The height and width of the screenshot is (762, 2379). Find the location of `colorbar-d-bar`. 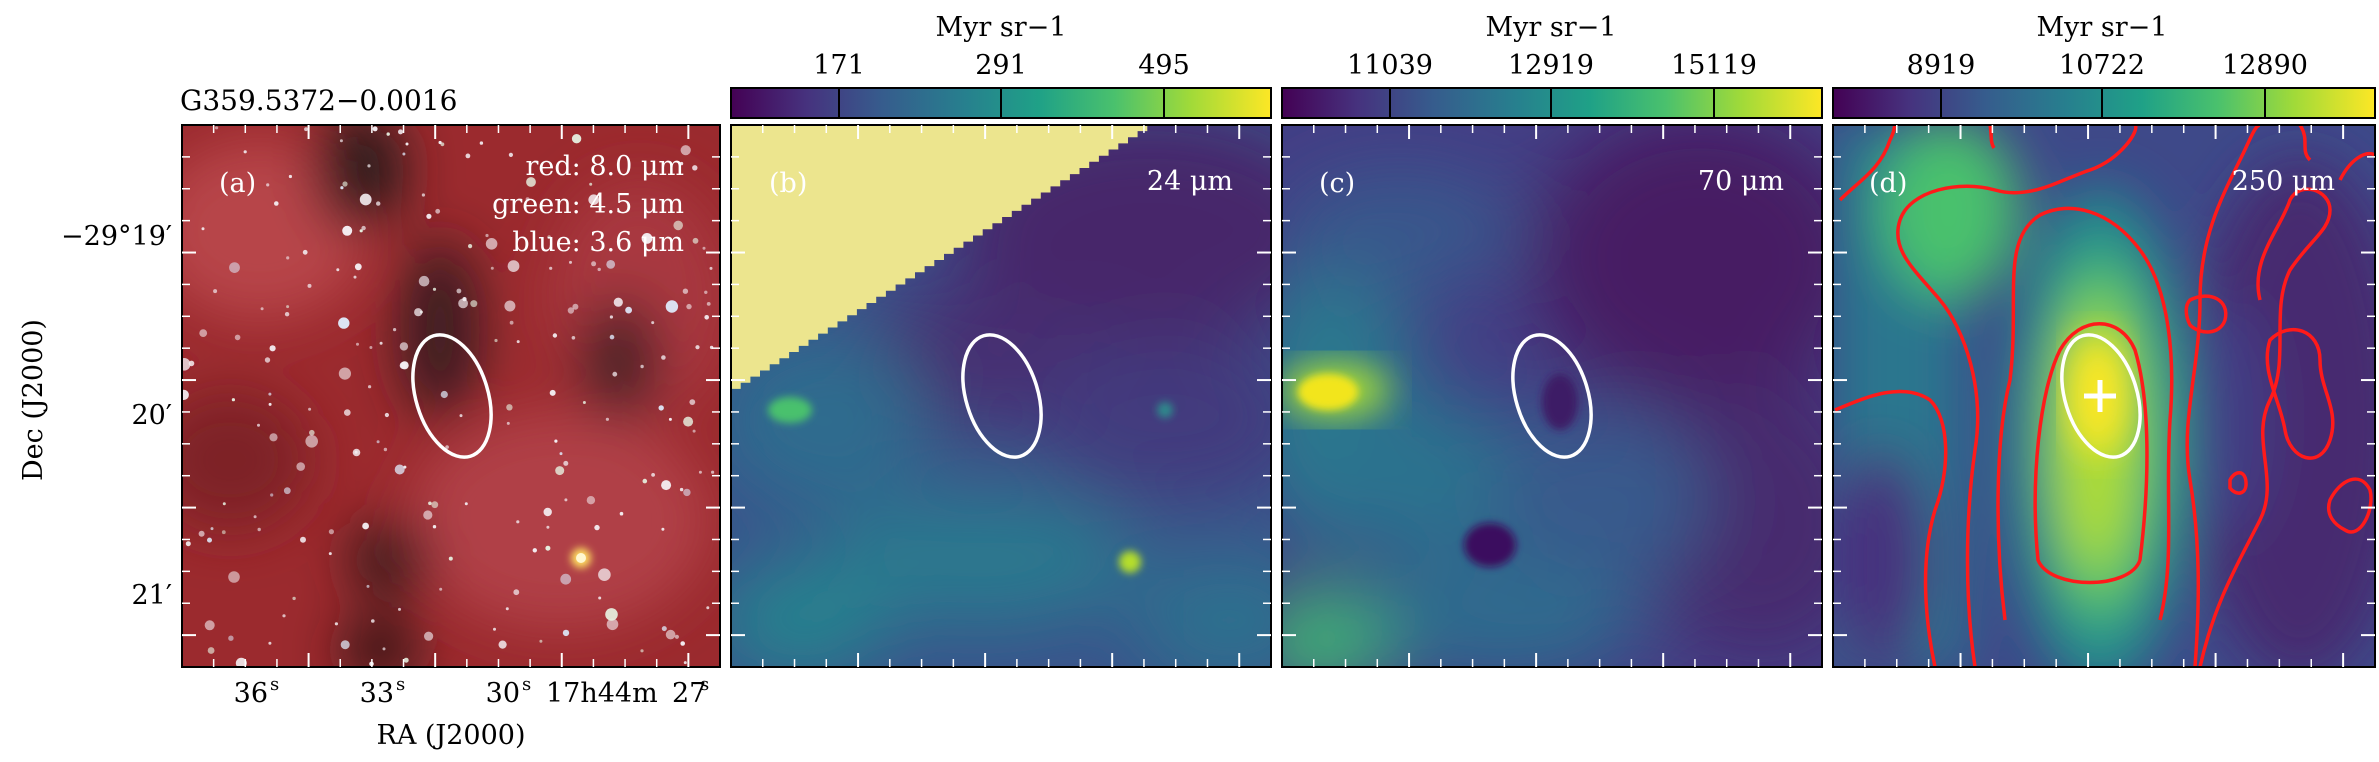

colorbar-d-bar is located at coordinates (2104, 103).